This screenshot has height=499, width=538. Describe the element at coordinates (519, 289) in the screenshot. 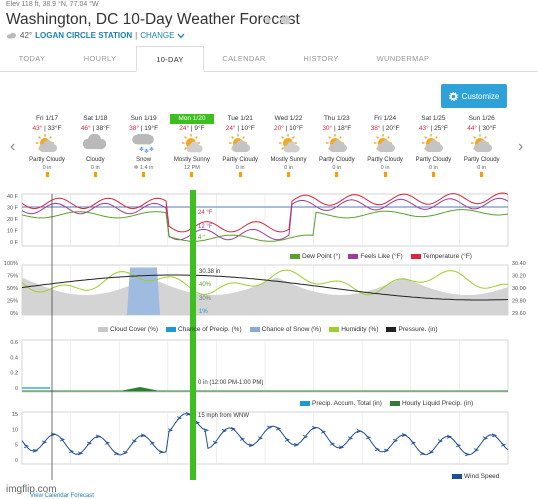

I see `pressure-ytick-right: 30.00` at that location.